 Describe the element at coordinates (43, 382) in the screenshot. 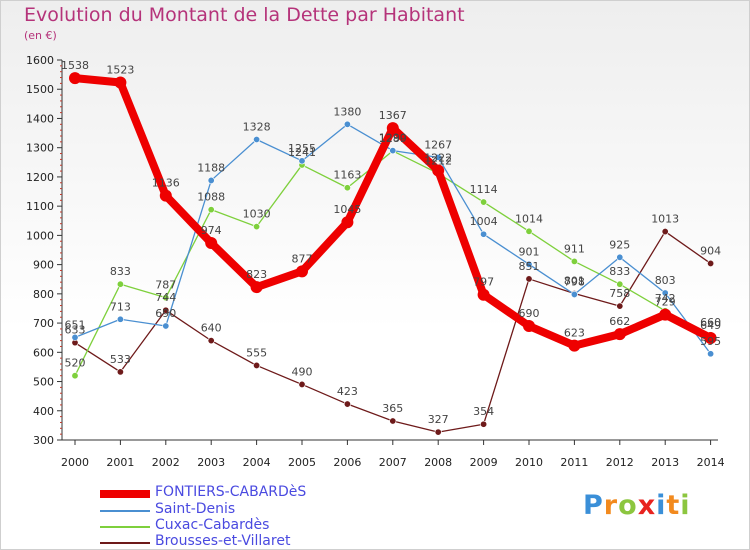

I see `y-tick-label: 500` at that location.